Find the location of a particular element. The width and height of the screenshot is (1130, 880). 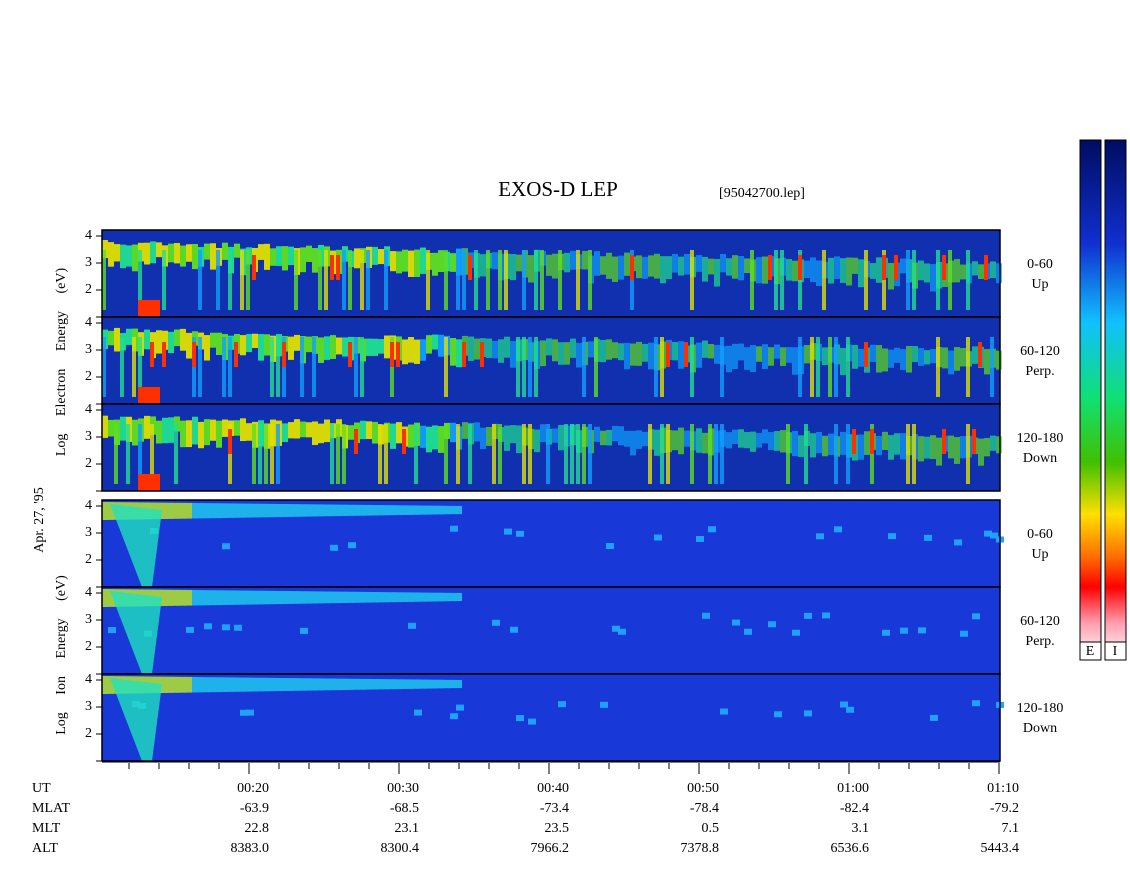

colorbar is located at coordinates (1090, 400).